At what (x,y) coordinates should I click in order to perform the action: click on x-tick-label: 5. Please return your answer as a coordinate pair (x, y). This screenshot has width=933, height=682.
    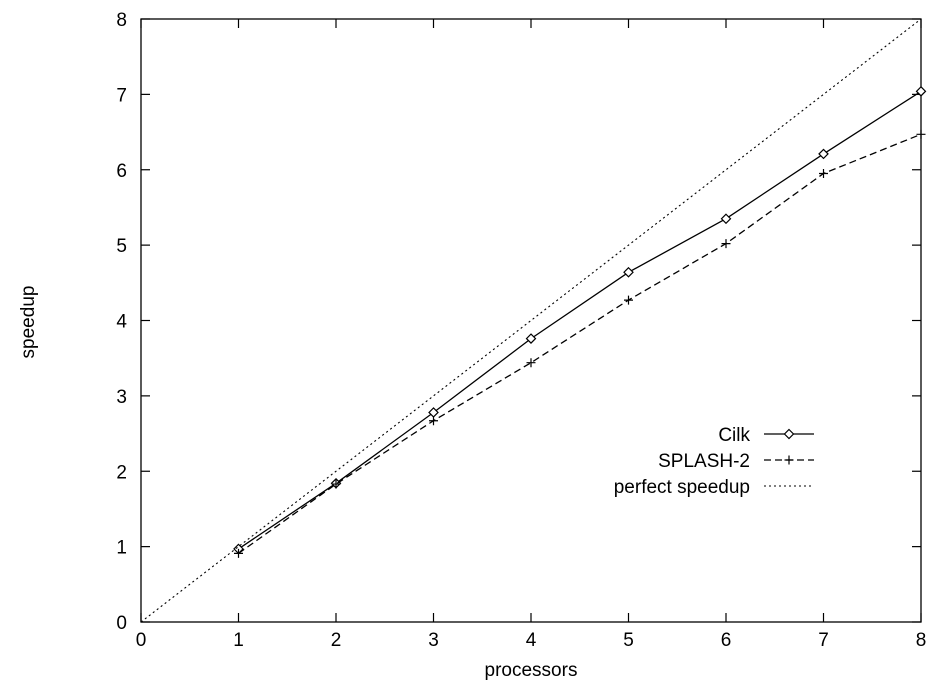
    Looking at the image, I should click on (628, 640).